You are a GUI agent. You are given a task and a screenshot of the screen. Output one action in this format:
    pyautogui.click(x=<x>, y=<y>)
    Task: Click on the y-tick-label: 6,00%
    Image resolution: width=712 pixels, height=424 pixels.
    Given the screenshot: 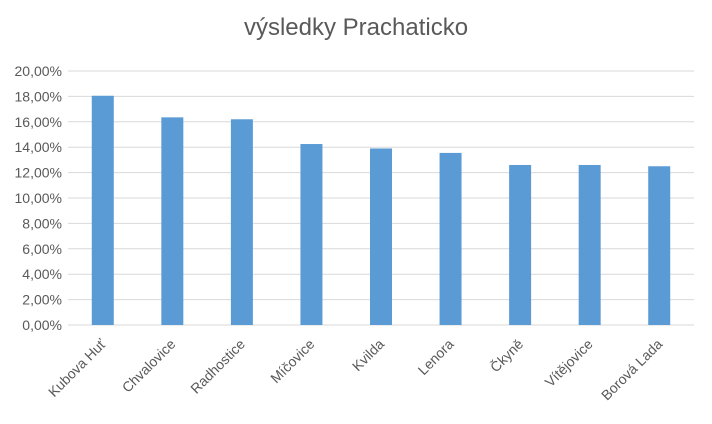 What is the action you would take?
    pyautogui.click(x=42, y=249)
    